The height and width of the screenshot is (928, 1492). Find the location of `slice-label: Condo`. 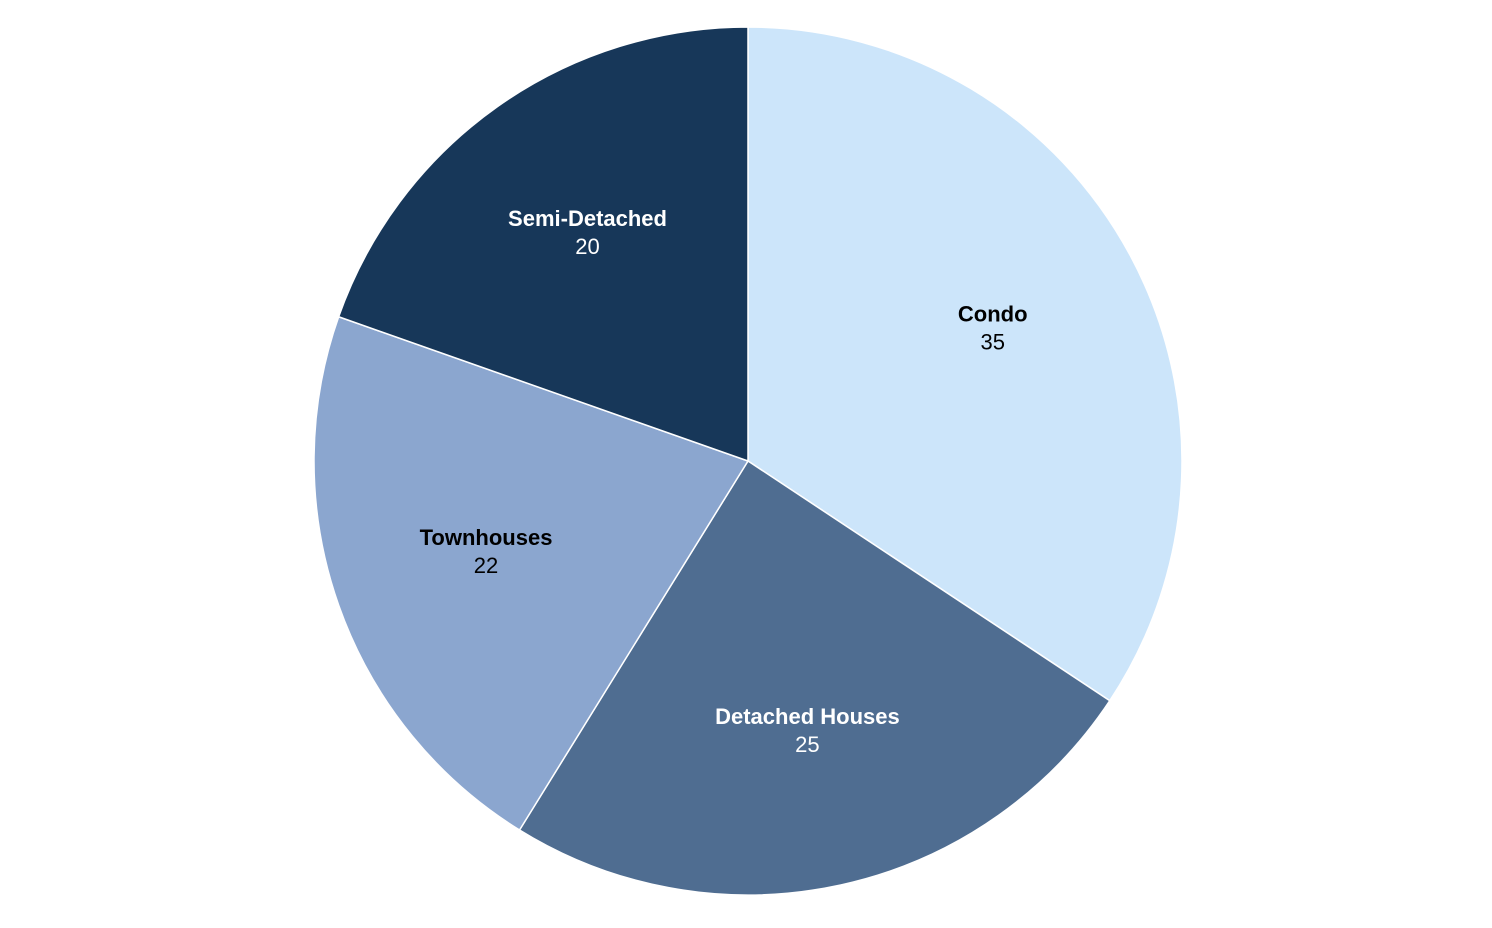

slice-label: Condo is located at coordinates (993, 313).